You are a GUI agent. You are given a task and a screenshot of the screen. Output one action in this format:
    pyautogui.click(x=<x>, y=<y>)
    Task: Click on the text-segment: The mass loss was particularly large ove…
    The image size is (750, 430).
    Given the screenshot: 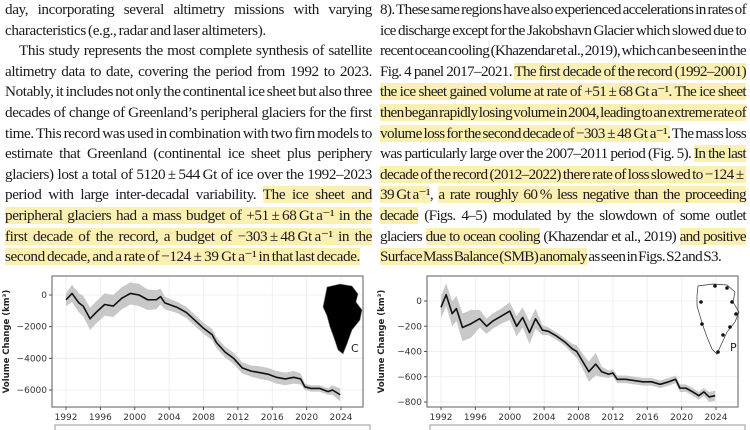 What is the action you would take?
    pyautogui.click(x=563, y=143)
    